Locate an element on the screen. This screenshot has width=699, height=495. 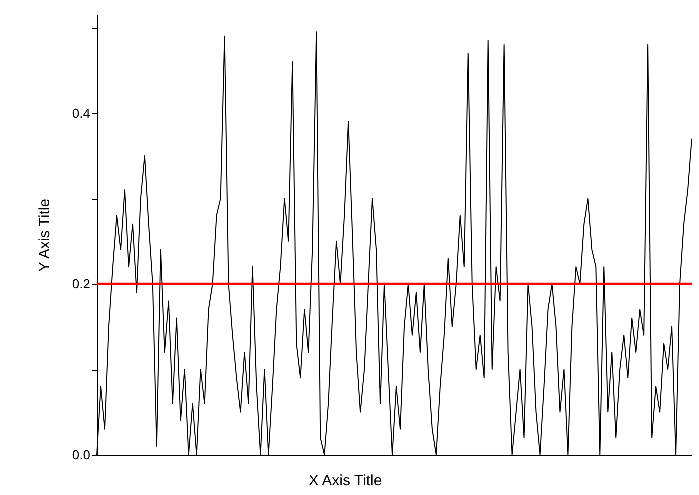
y-tick-label: 0.4 is located at coordinates (81, 113).